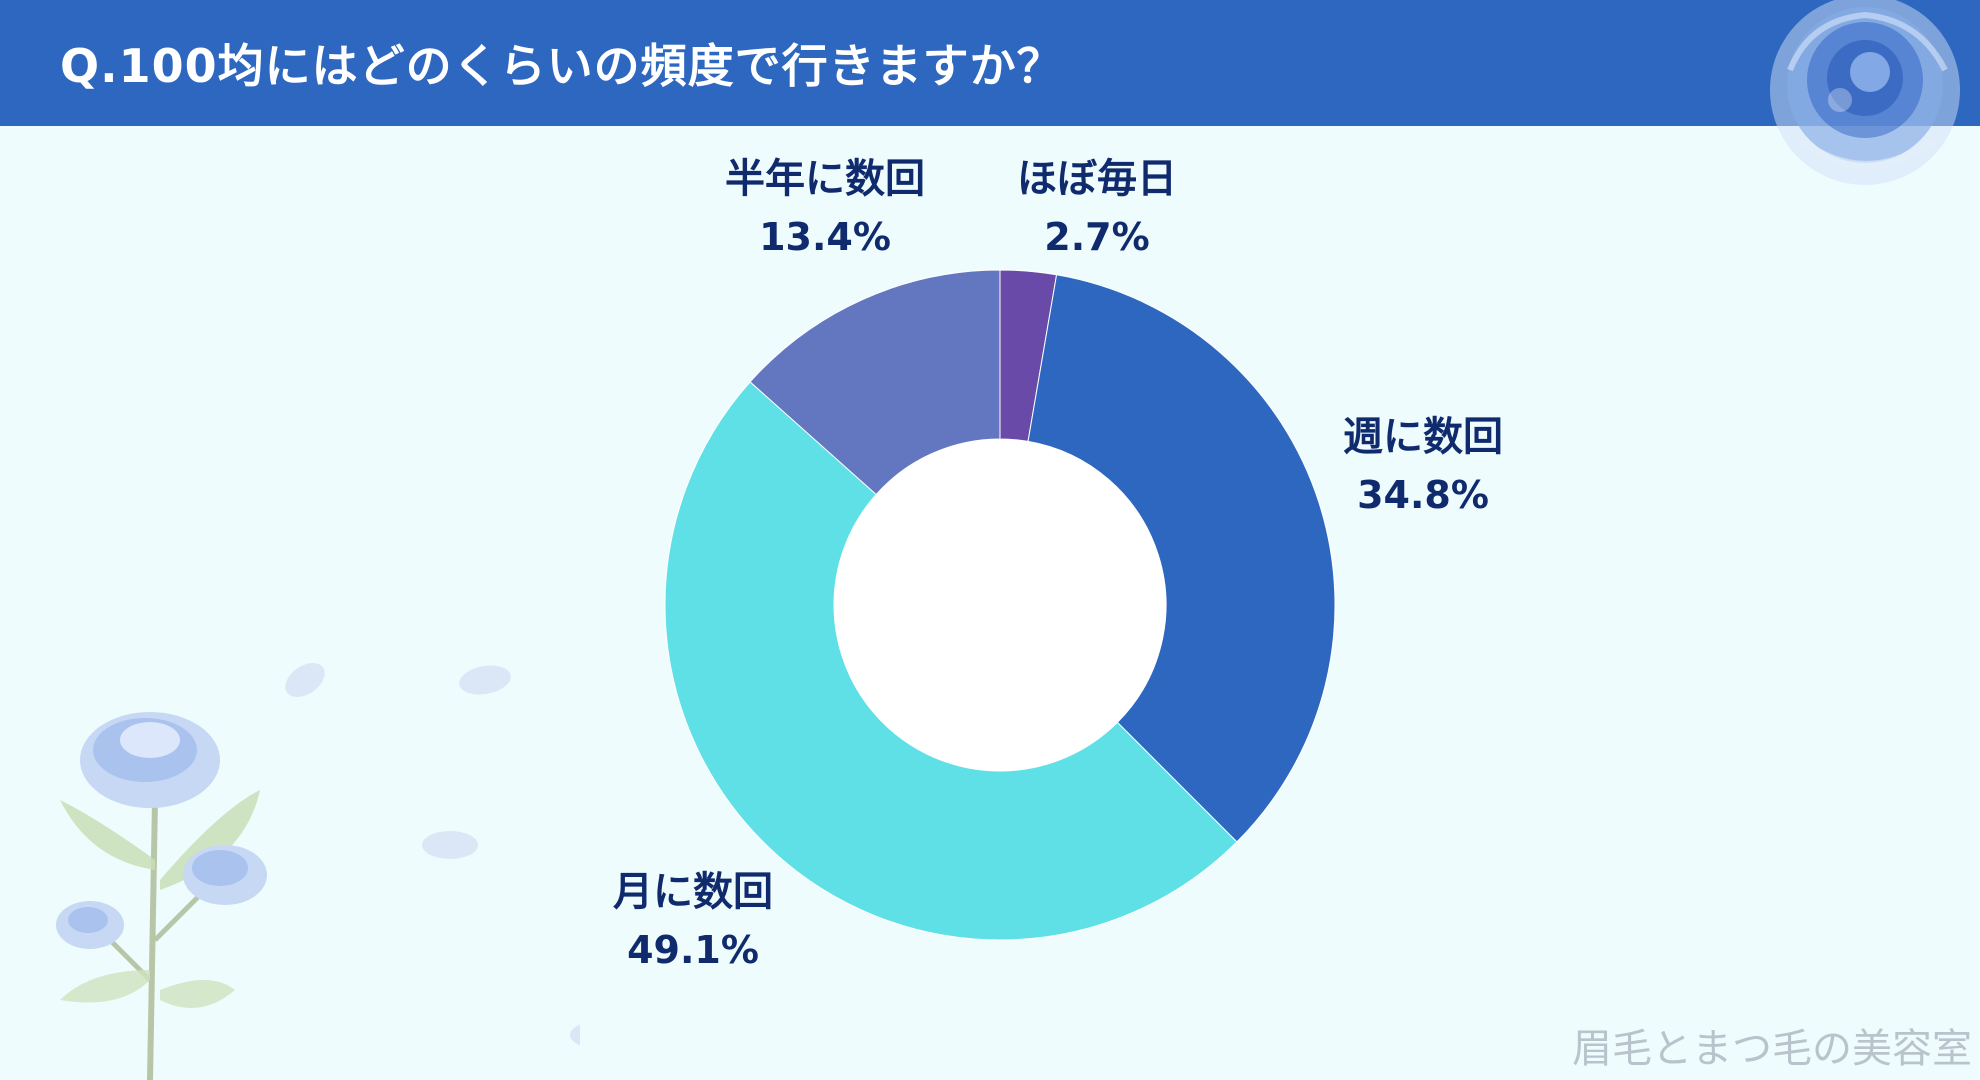 This screenshot has height=1080, width=1980. Describe the element at coordinates (562, 66) in the screenshot. I see `page-title: Q.100均にはどのくらいの頻度で行きますか？` at that location.